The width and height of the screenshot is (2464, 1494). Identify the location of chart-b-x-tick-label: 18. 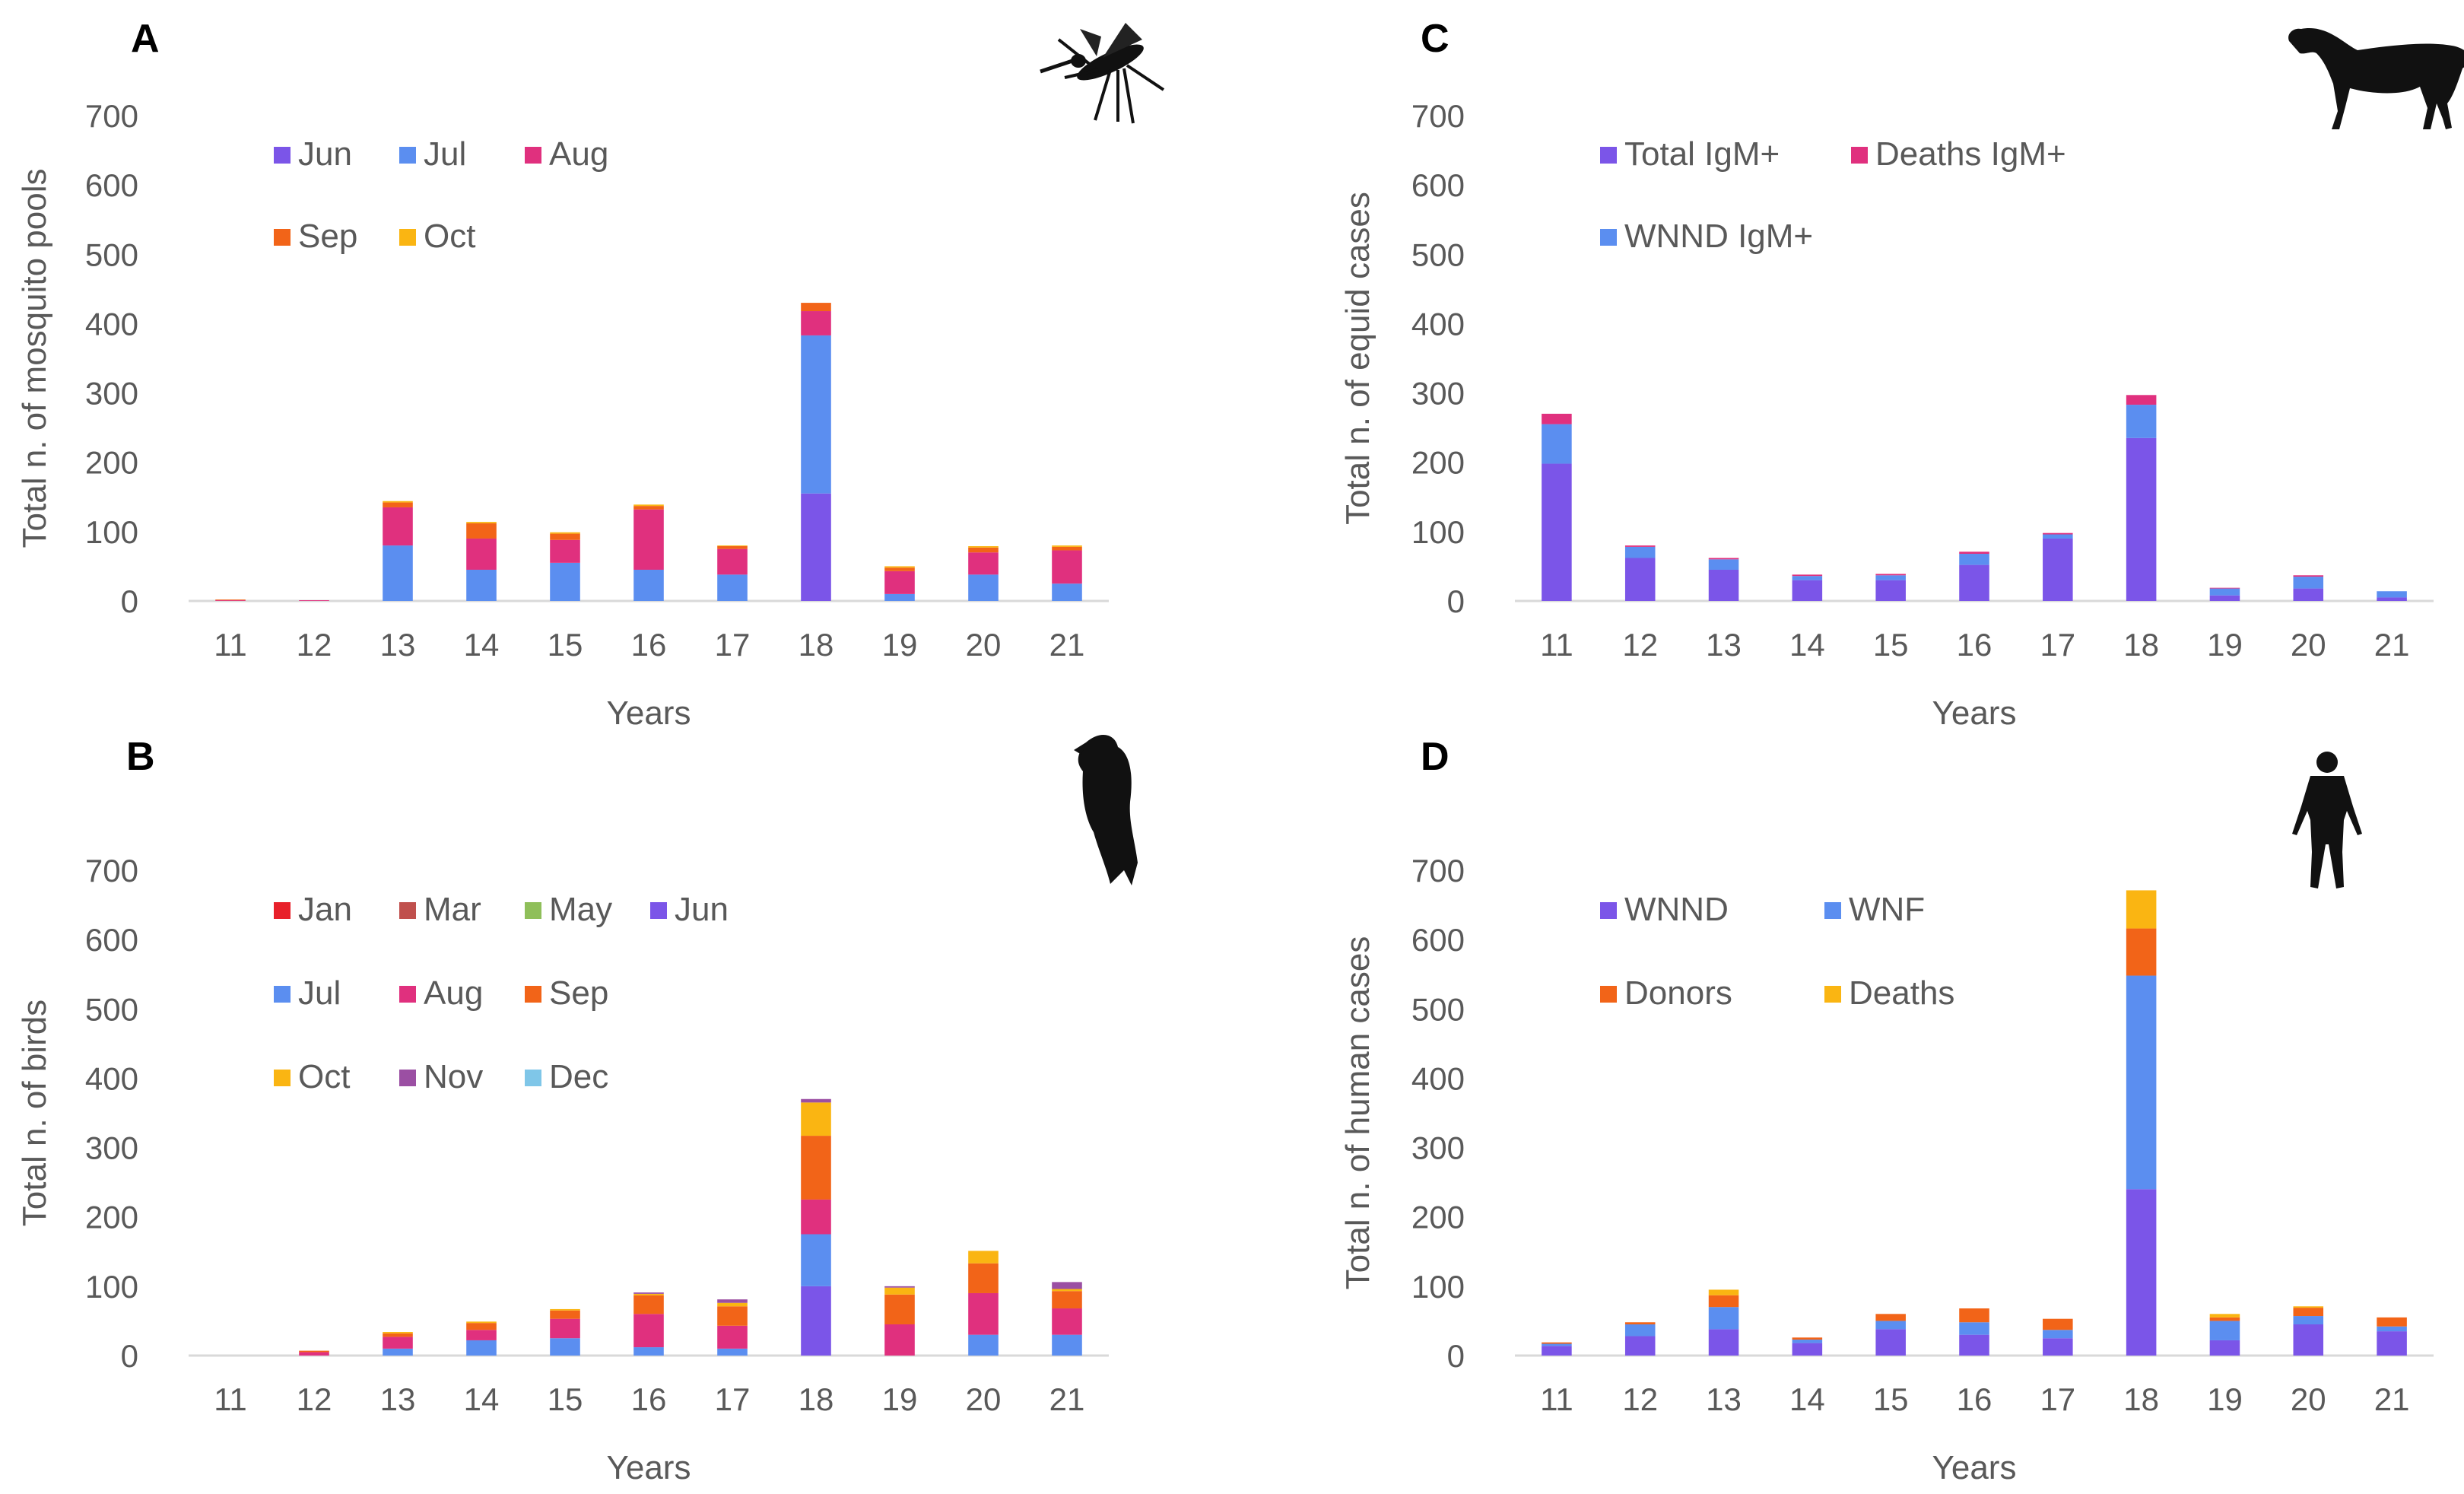
(816, 1399).